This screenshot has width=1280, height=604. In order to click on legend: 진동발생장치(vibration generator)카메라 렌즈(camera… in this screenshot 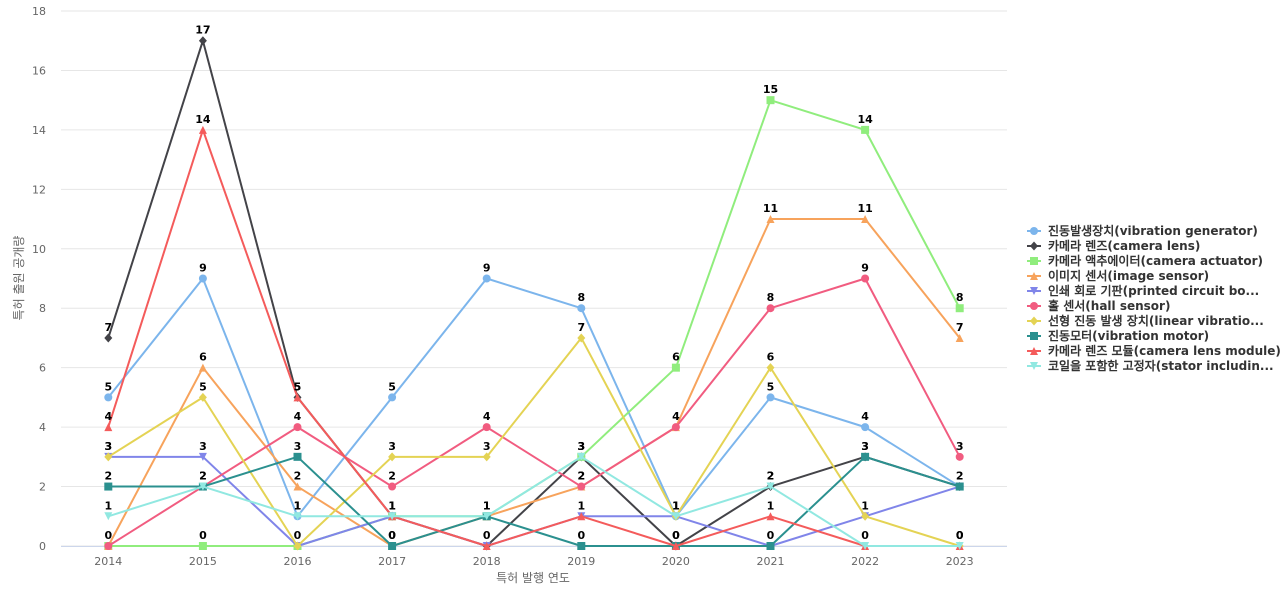, I will do `click(1153, 298)`.